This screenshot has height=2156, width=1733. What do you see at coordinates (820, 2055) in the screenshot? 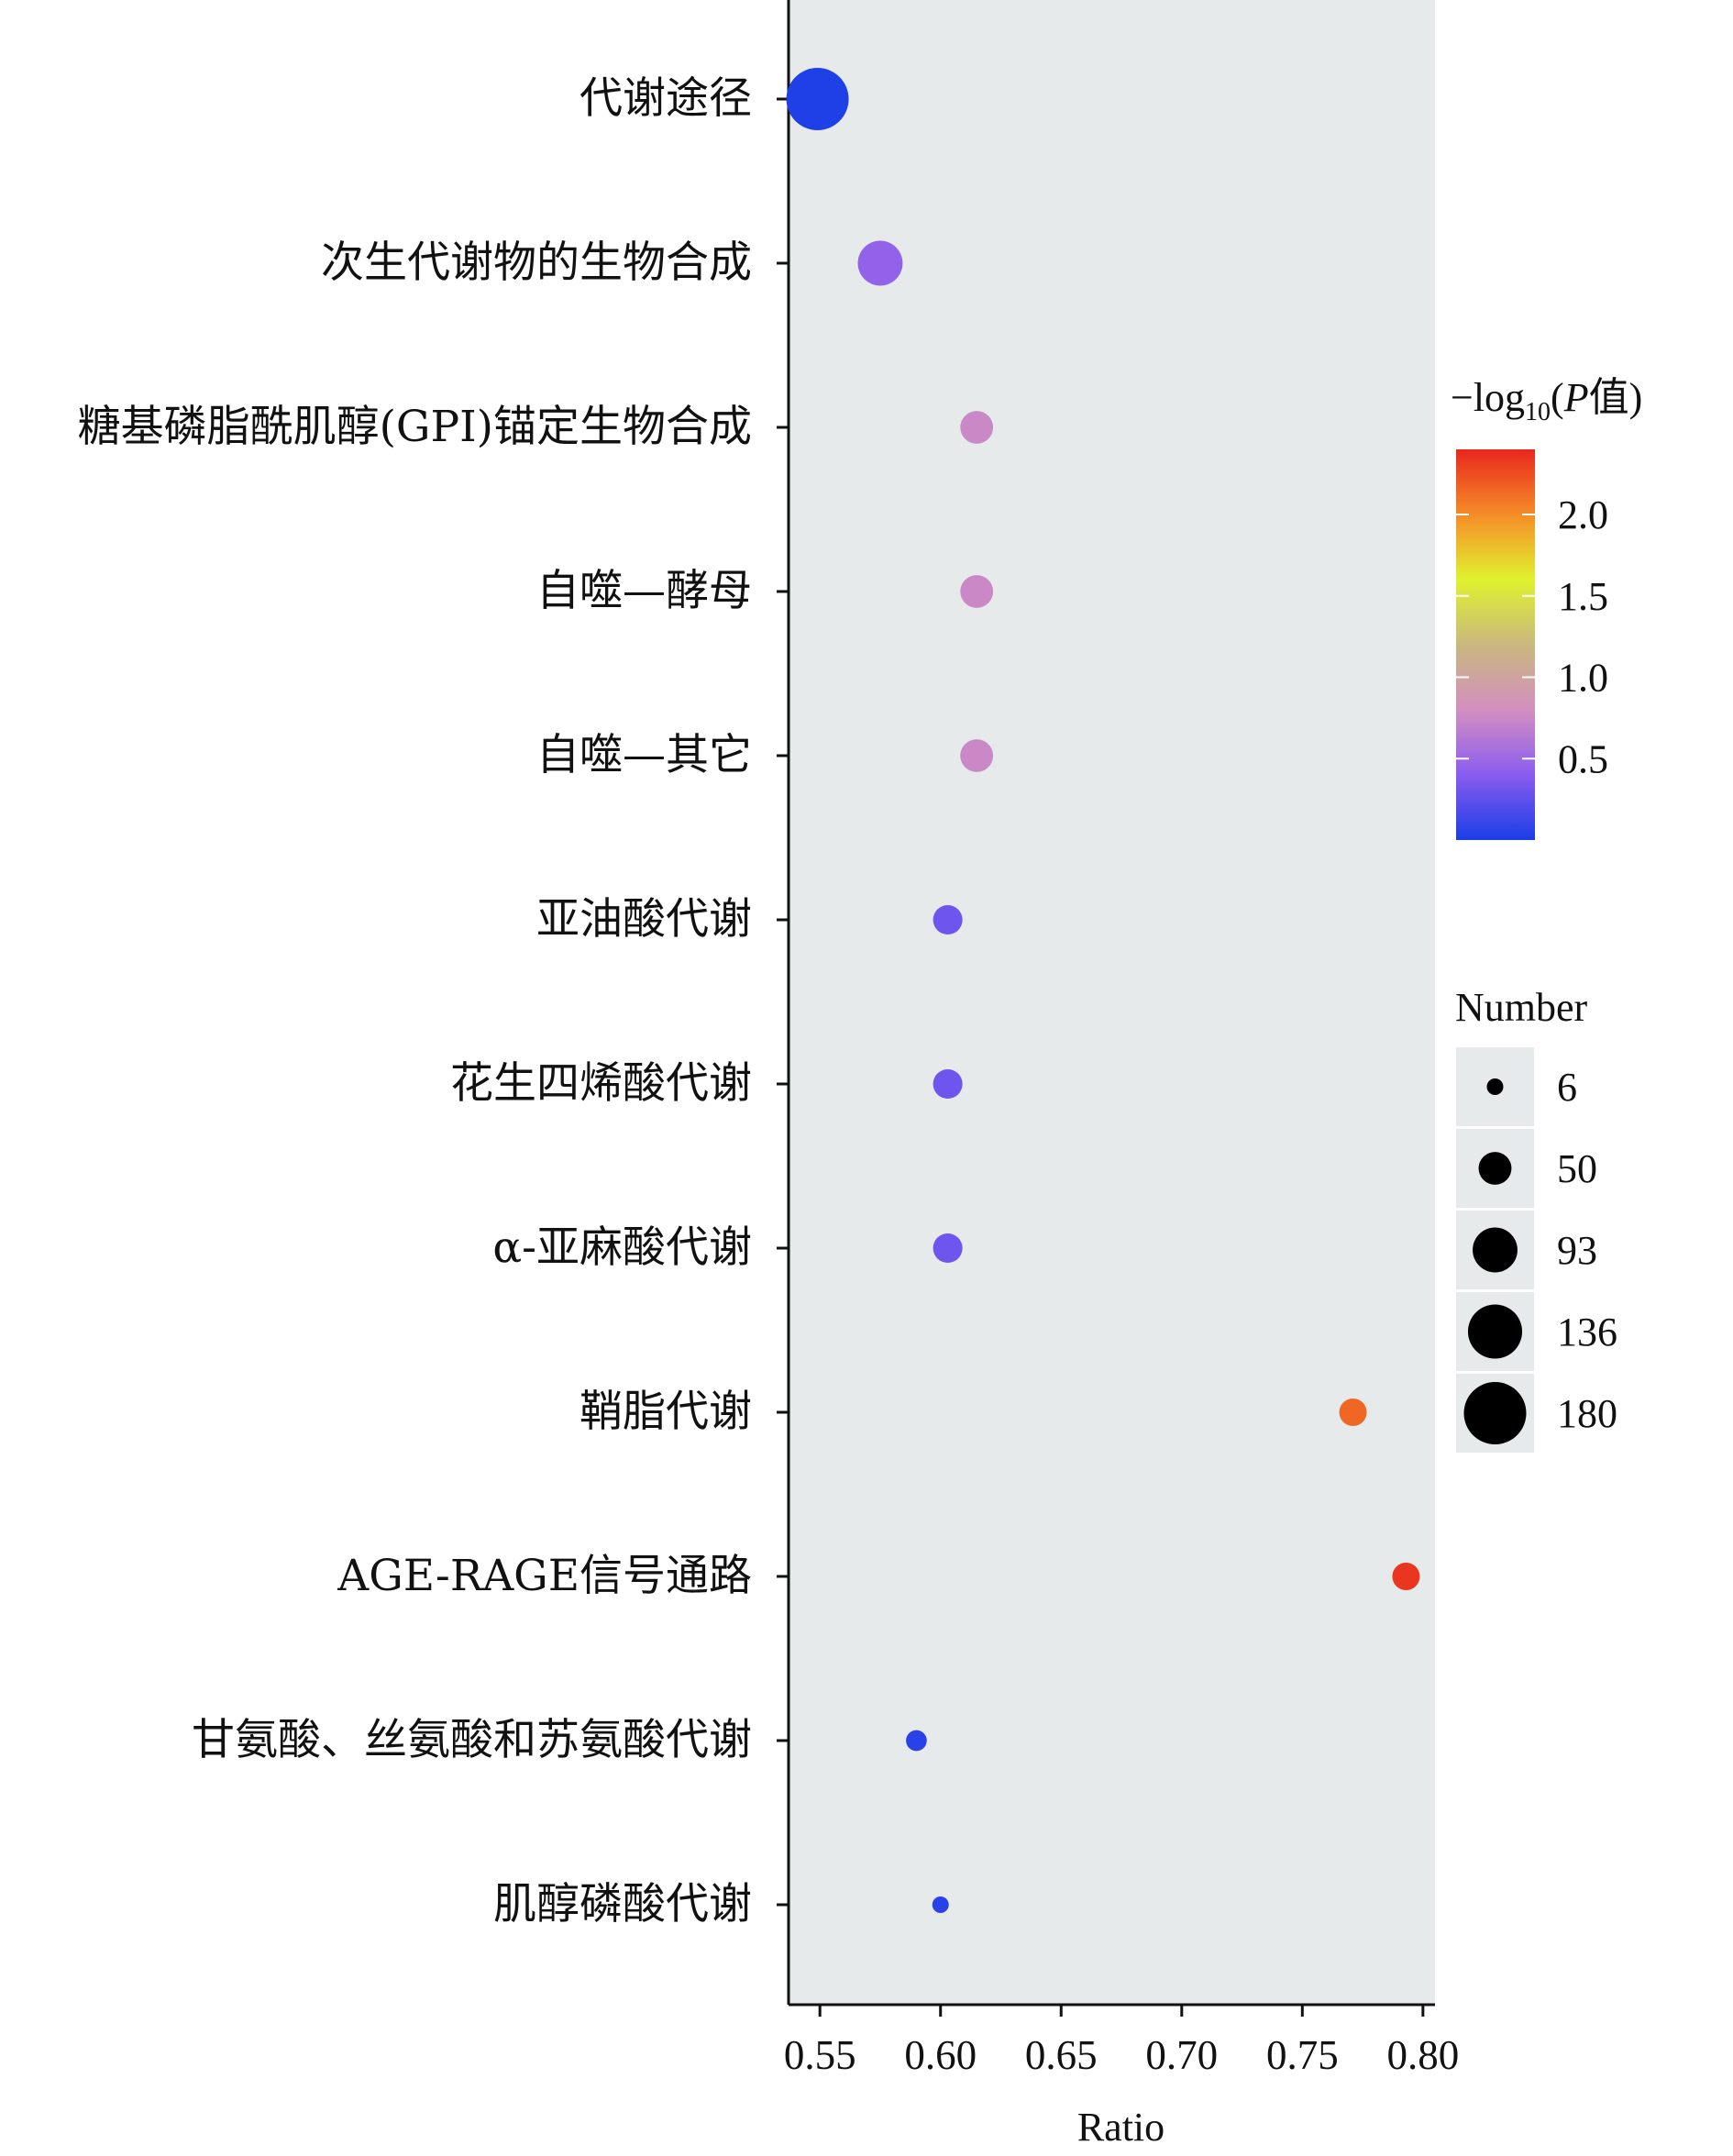
I see `x-tick-label: 0.55` at bounding box center [820, 2055].